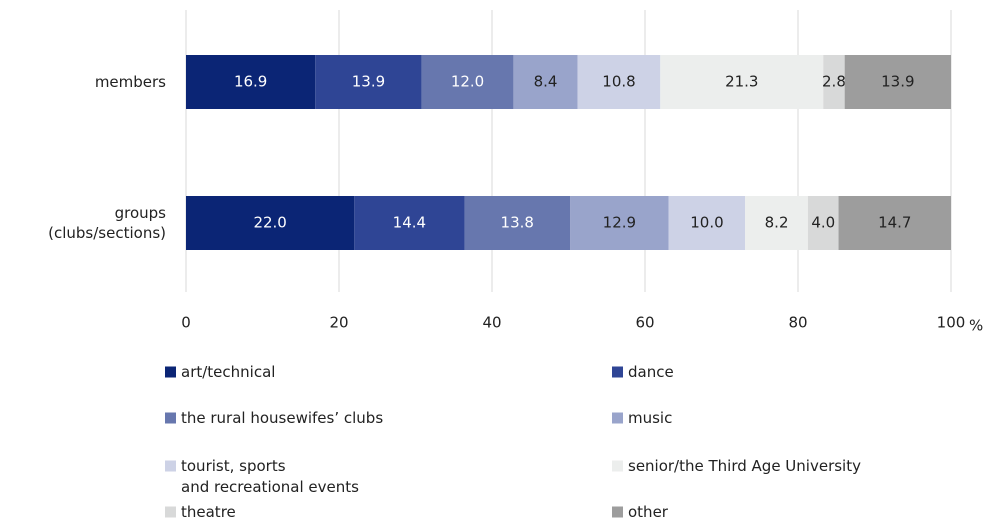 This screenshot has height=520, width=991. I want to click on value-label: 2.8, so click(834, 82).